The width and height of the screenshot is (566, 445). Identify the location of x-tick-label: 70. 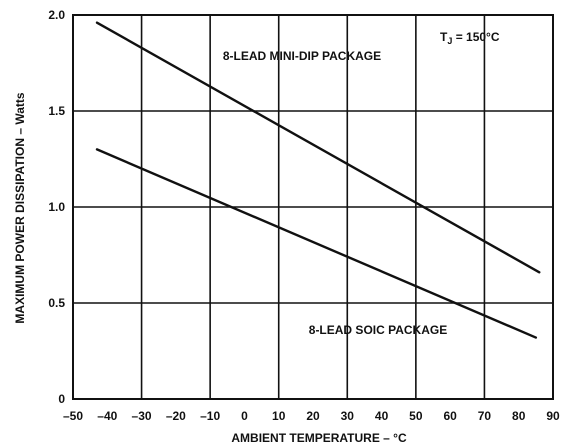
(485, 416).